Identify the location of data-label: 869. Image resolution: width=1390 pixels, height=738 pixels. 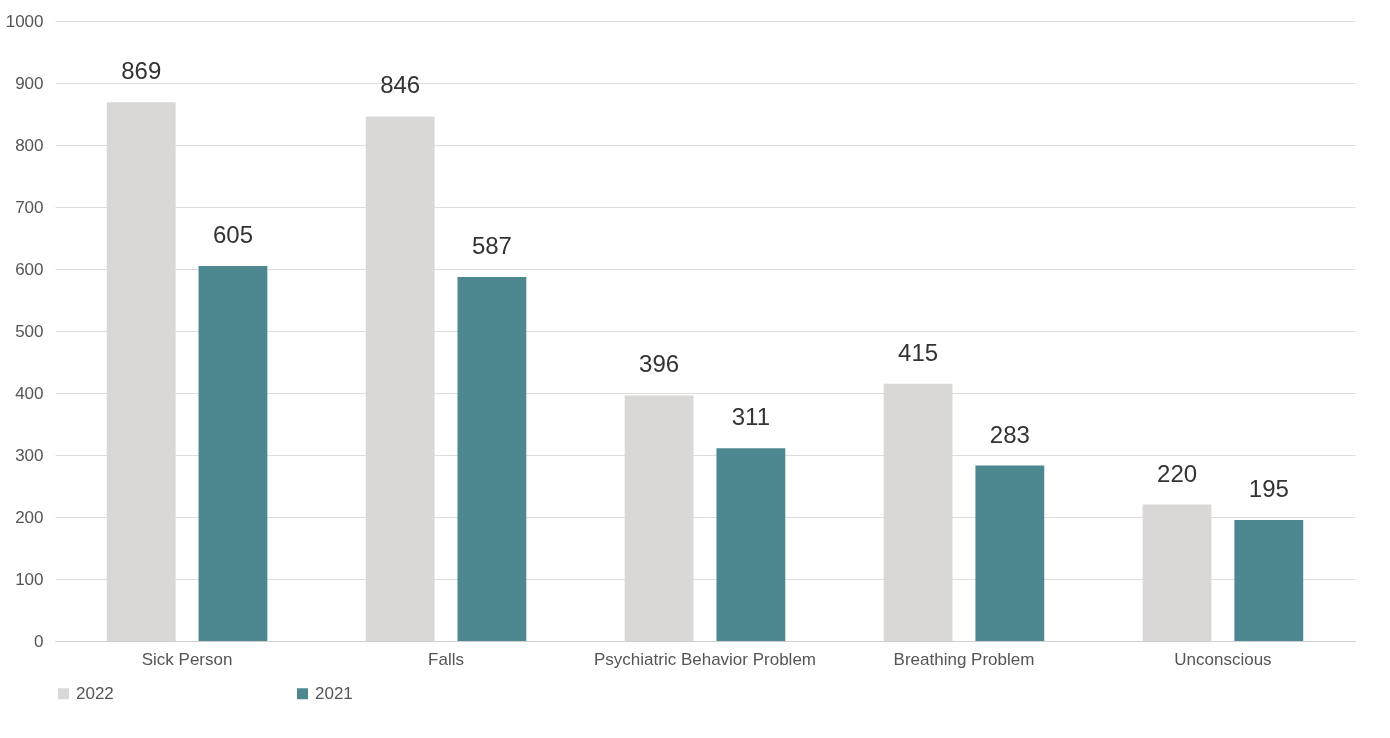
(141, 71).